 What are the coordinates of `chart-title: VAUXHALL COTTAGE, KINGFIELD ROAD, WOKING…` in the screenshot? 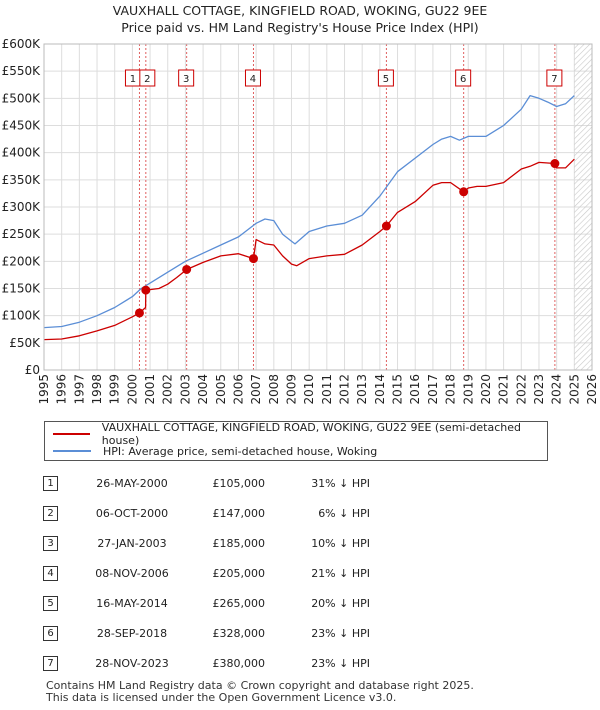 It's located at (300, 10).